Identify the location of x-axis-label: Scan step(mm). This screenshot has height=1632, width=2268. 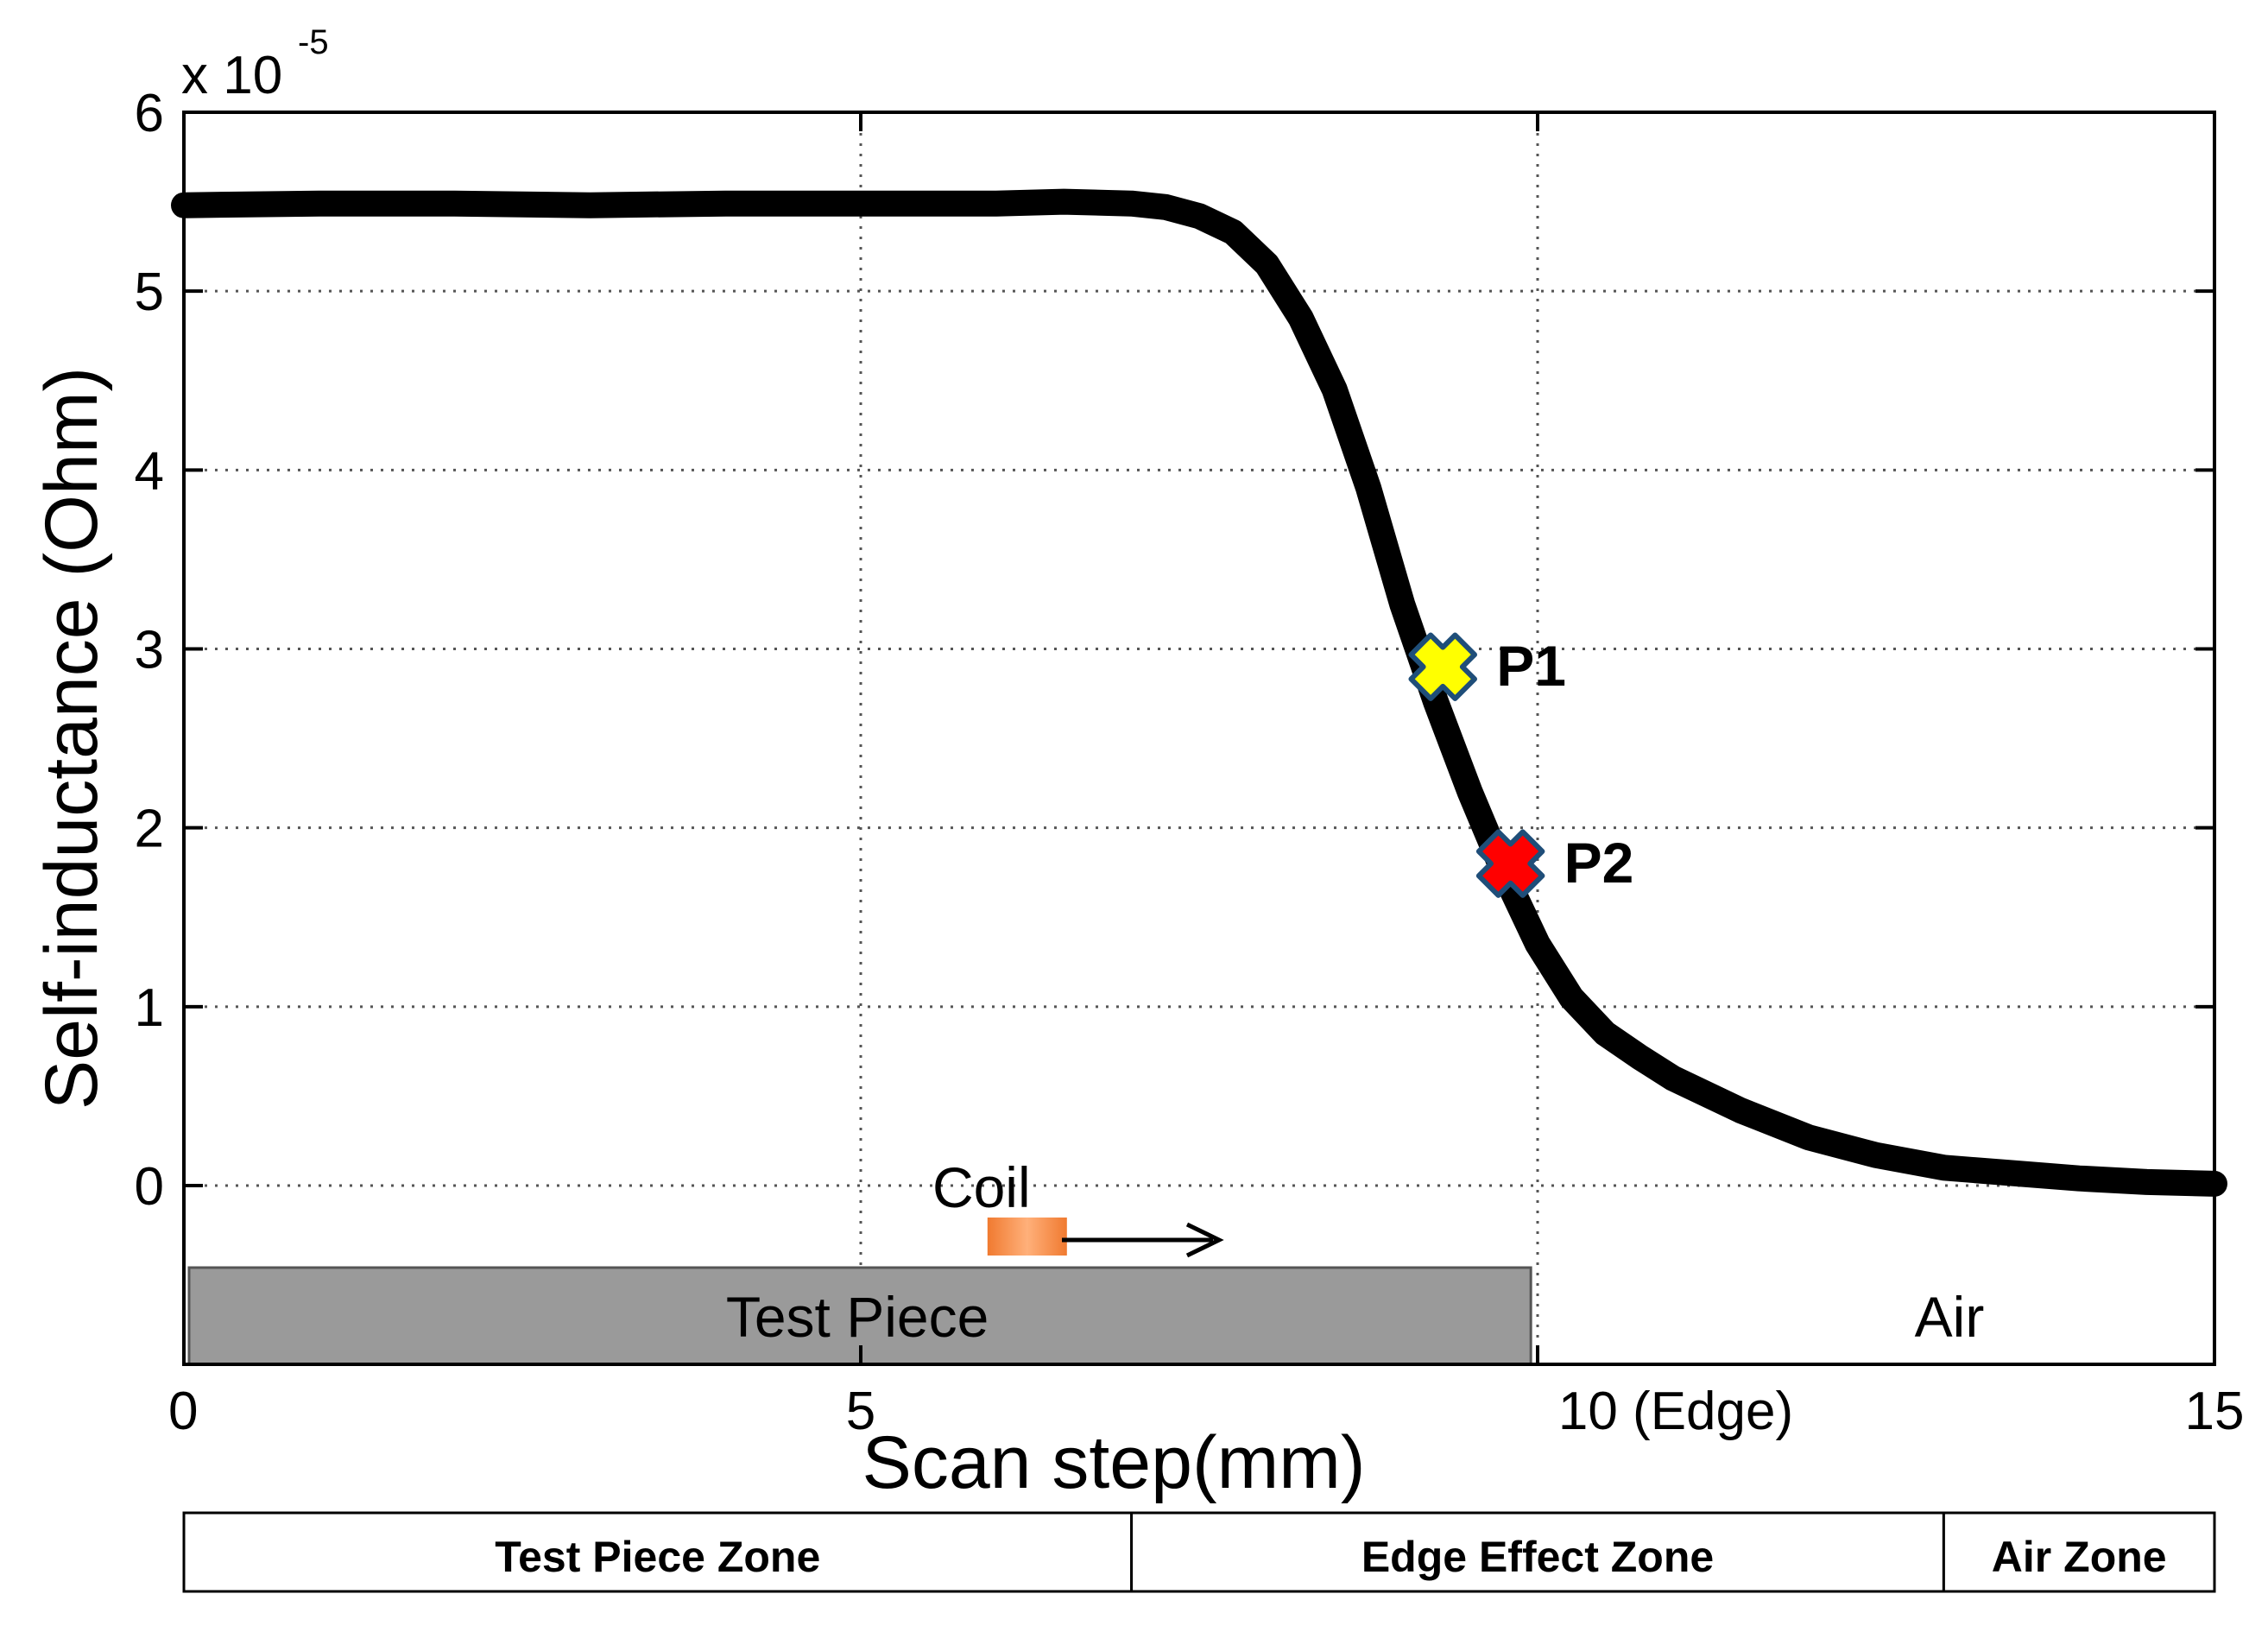
(1113, 1463).